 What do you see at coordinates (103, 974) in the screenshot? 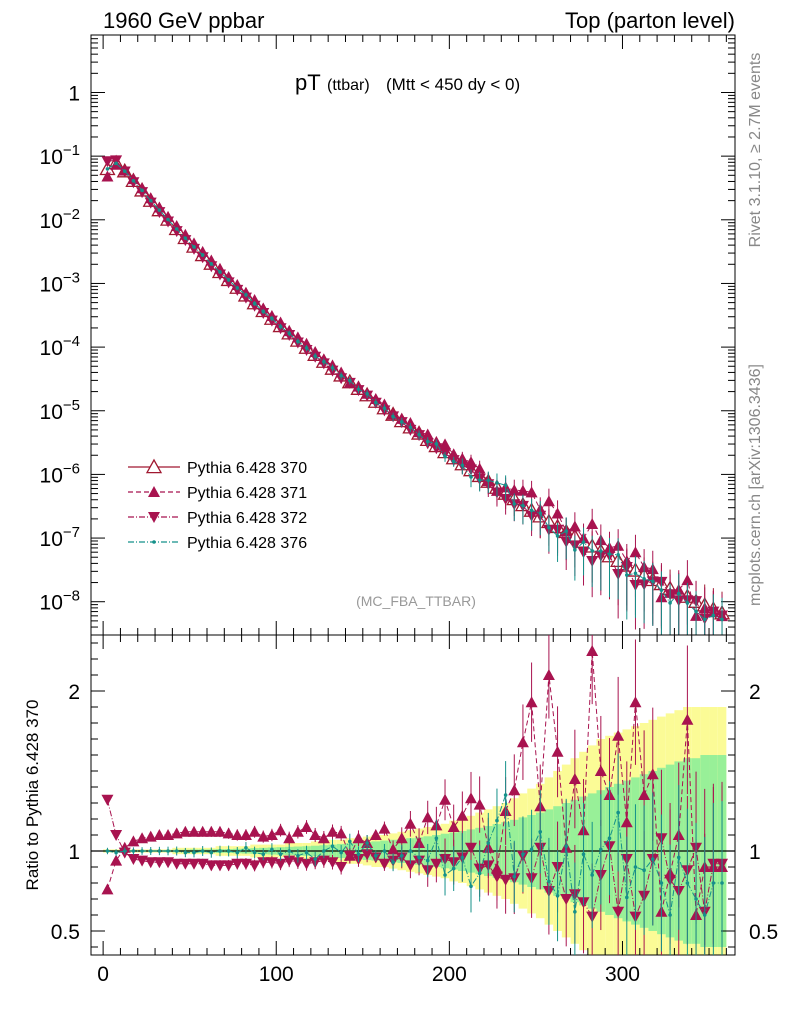
I see `x-tick-label: 0` at bounding box center [103, 974].